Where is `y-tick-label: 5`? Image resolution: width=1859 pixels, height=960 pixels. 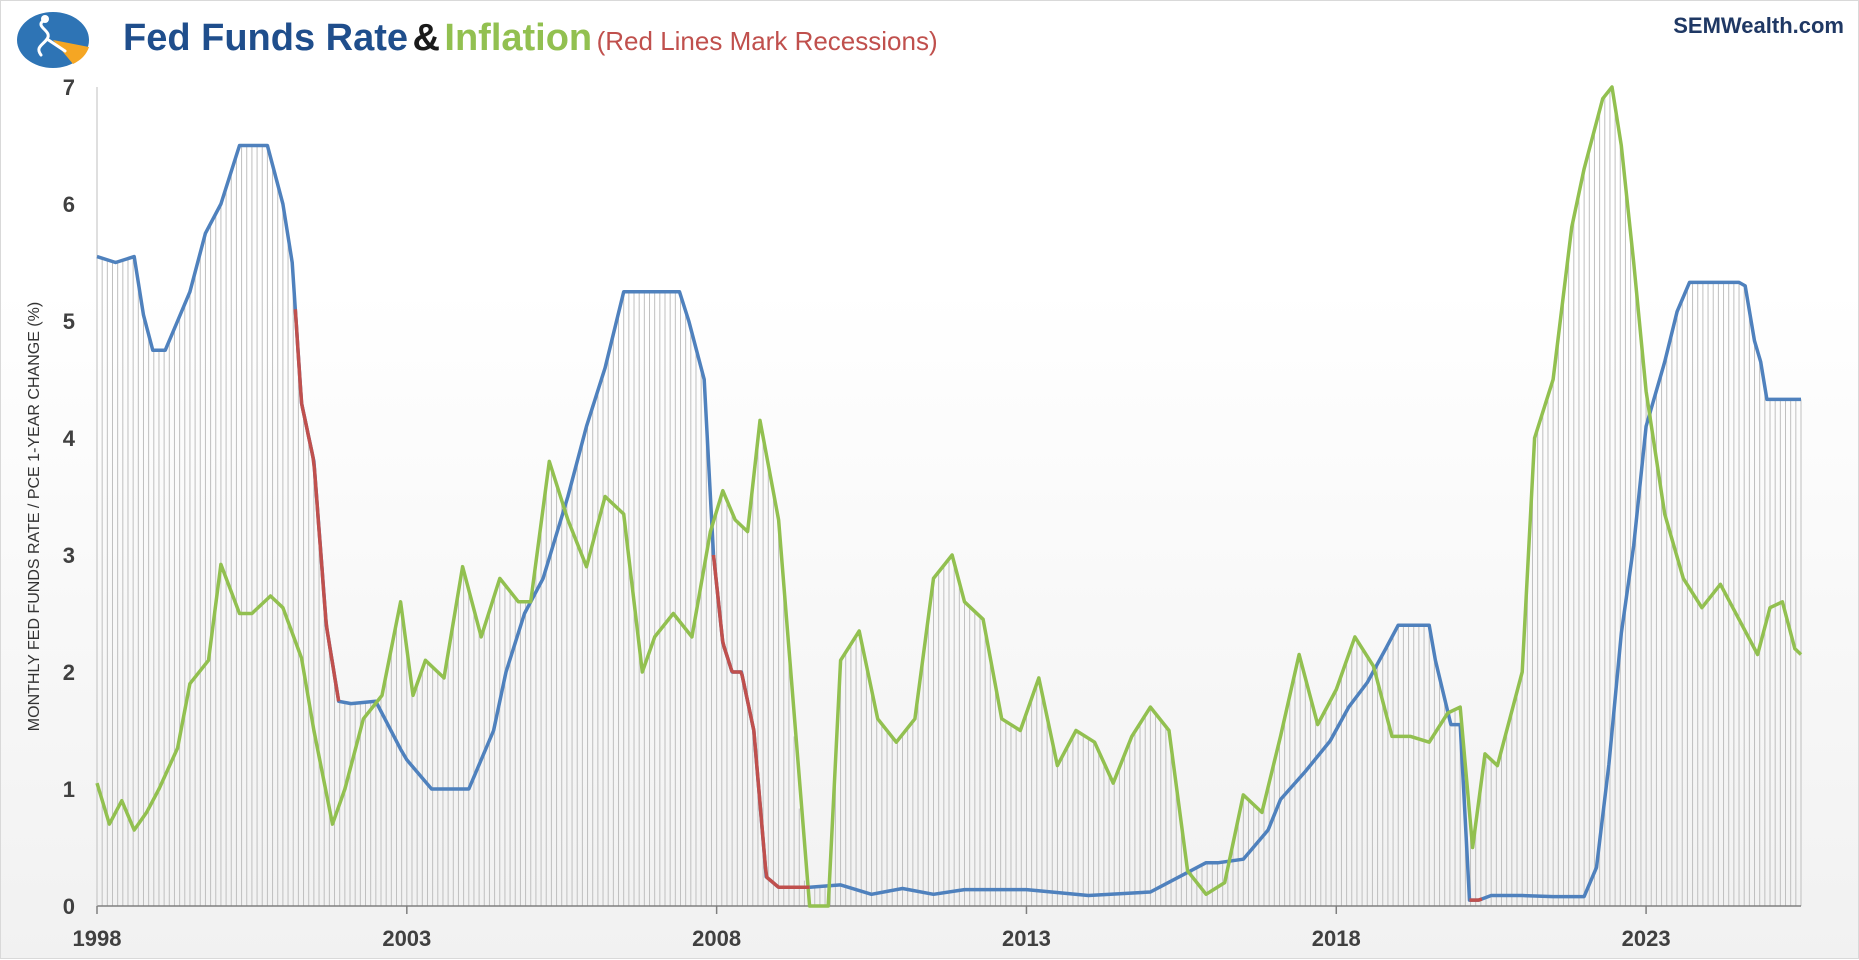 y-tick-label: 5 is located at coordinates (69, 321).